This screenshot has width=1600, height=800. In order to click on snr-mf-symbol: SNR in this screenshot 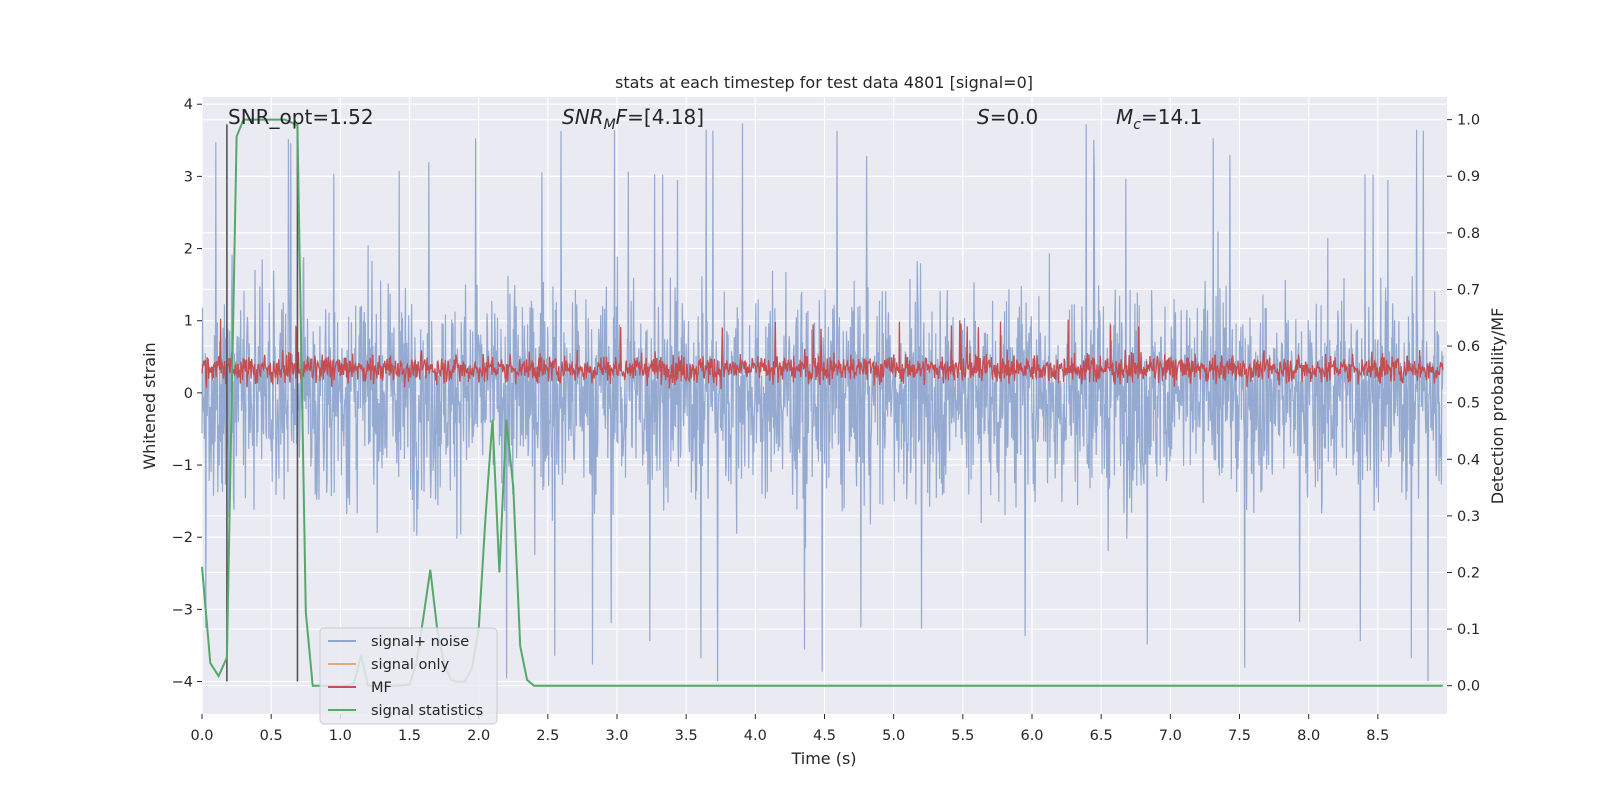, I will do `click(583, 117)`.